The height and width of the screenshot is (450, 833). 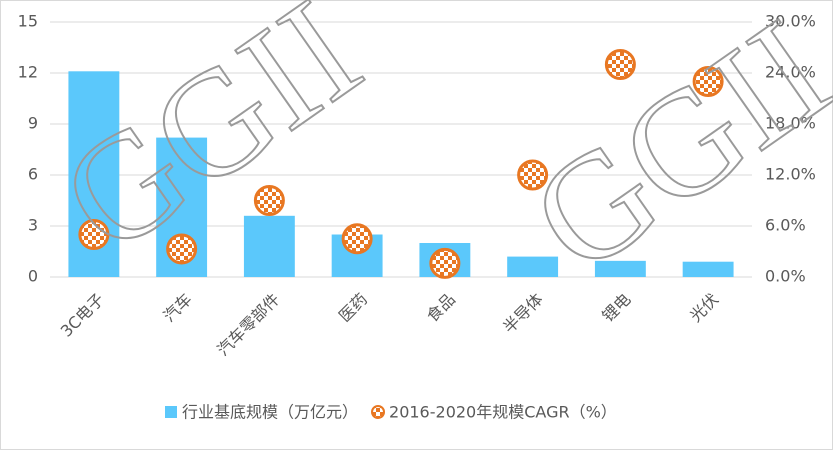 I want to click on y-tick-label: 12, so click(x=28, y=72).